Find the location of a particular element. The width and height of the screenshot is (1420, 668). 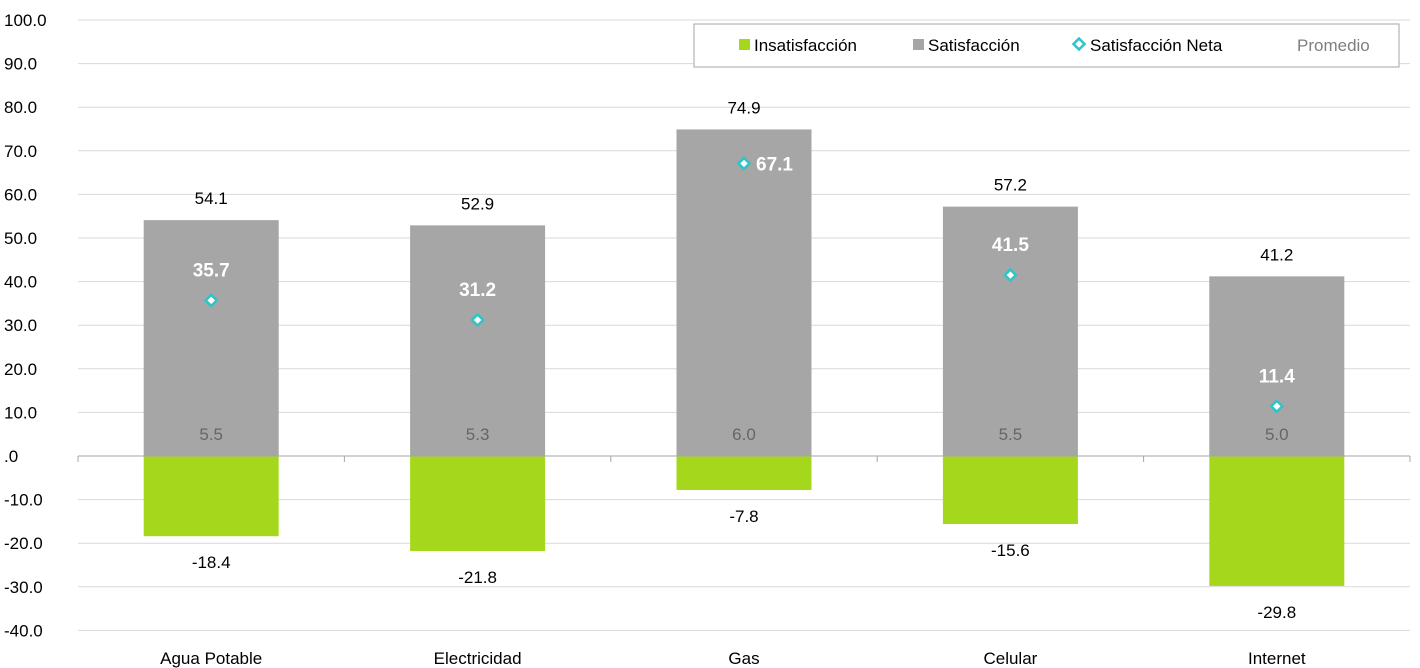

category-label: Electricidad is located at coordinates (478, 658).